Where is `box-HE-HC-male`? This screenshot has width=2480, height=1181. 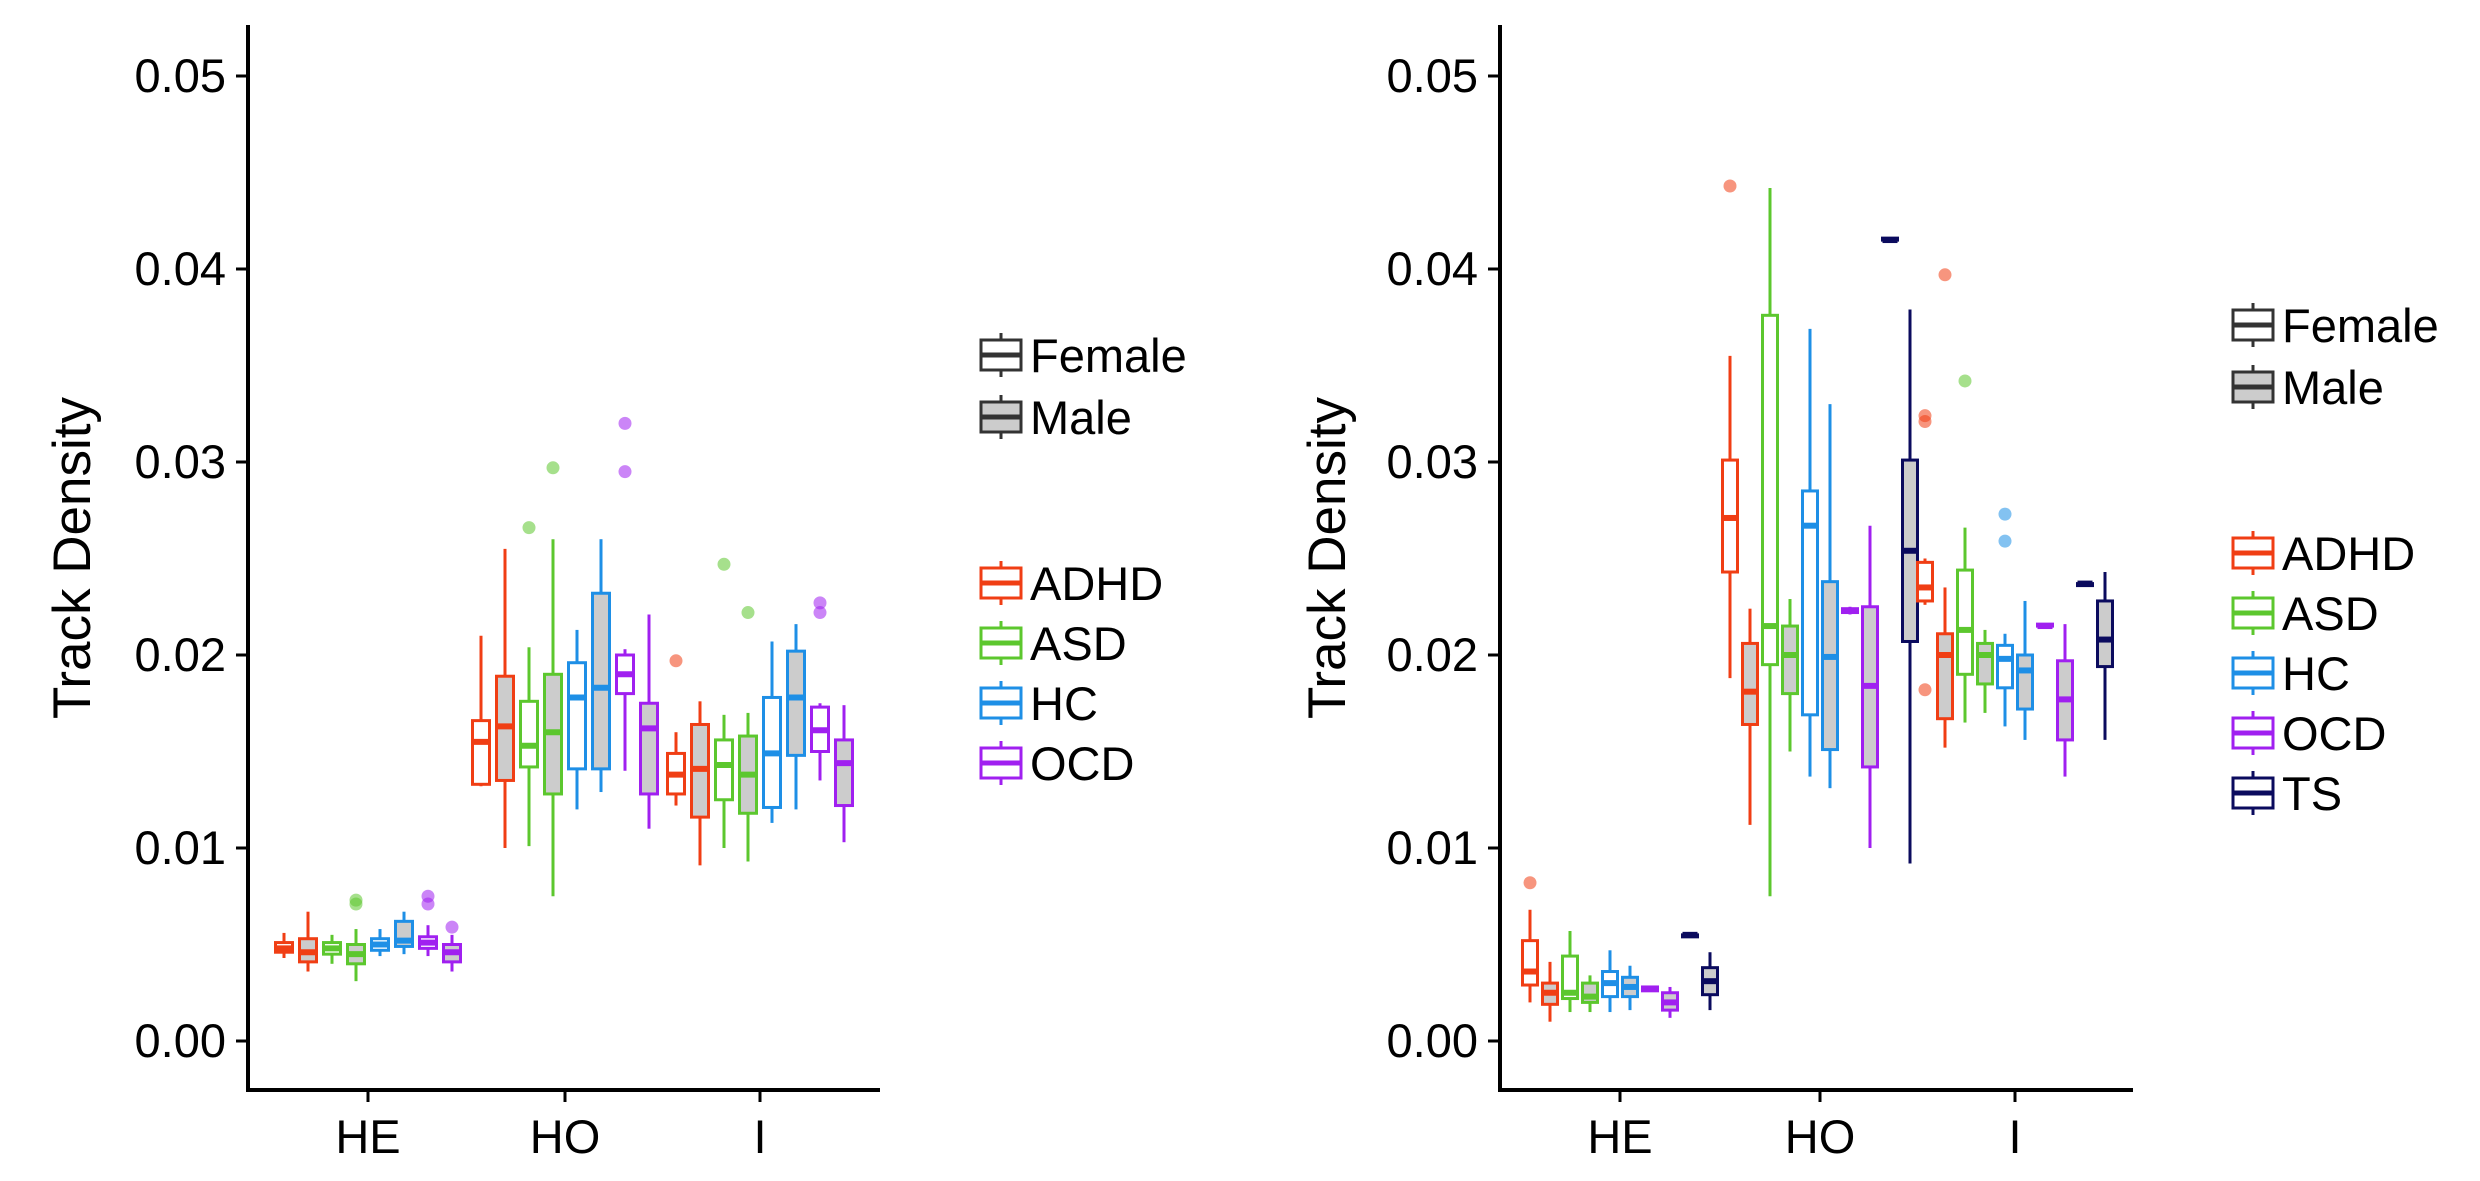 box-HE-HC-male is located at coordinates (1630, 988).